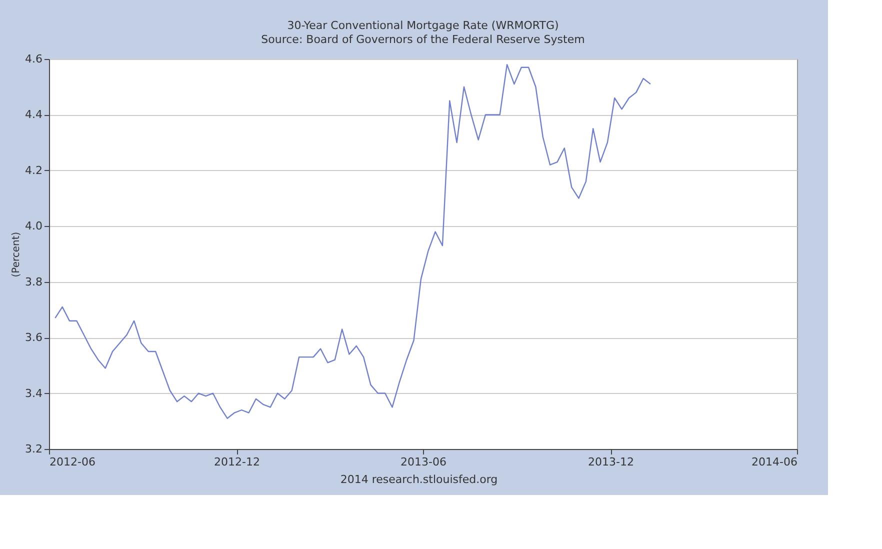  Describe the element at coordinates (33, 115) in the screenshot. I see `y-tick-label: 4.4` at that location.